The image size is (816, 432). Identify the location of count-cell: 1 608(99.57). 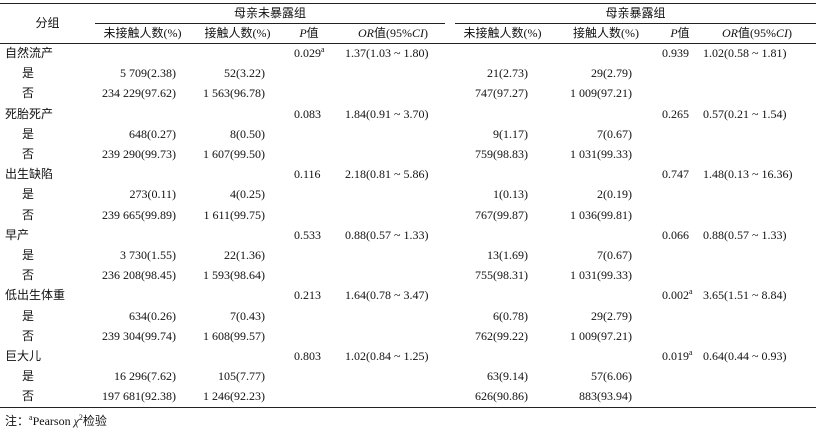
(234, 335).